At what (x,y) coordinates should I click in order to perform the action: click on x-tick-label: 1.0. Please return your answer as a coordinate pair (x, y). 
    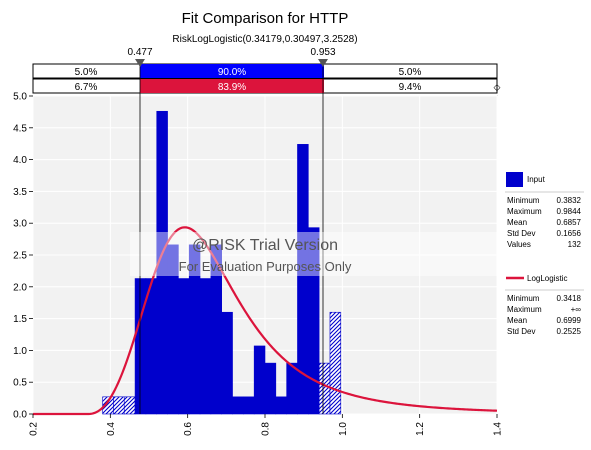
    Looking at the image, I should click on (343, 429).